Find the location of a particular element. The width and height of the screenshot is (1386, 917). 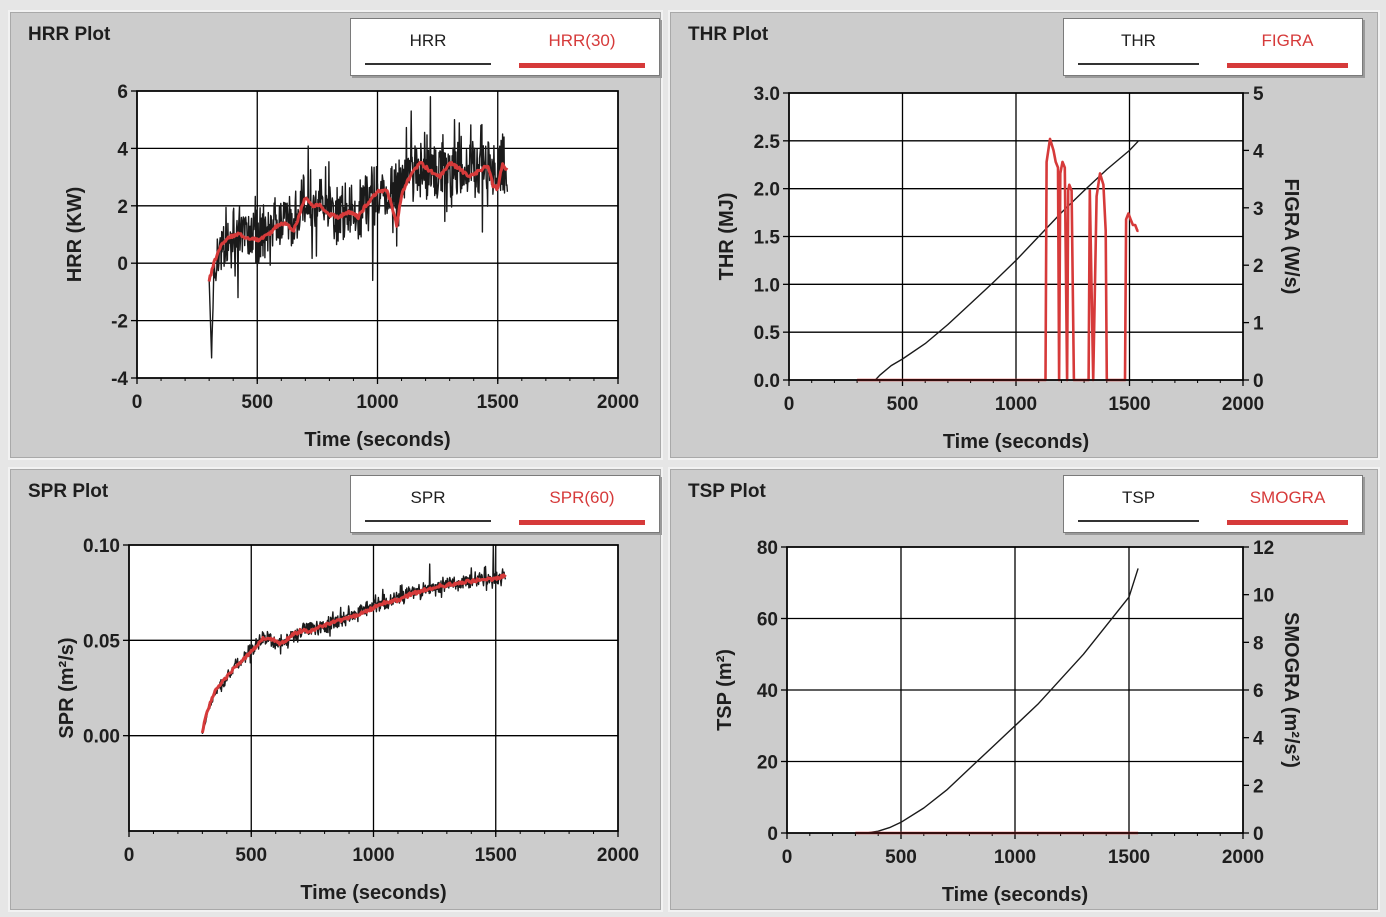

y-axis-label: HRR (KW) is located at coordinates (75, 235).